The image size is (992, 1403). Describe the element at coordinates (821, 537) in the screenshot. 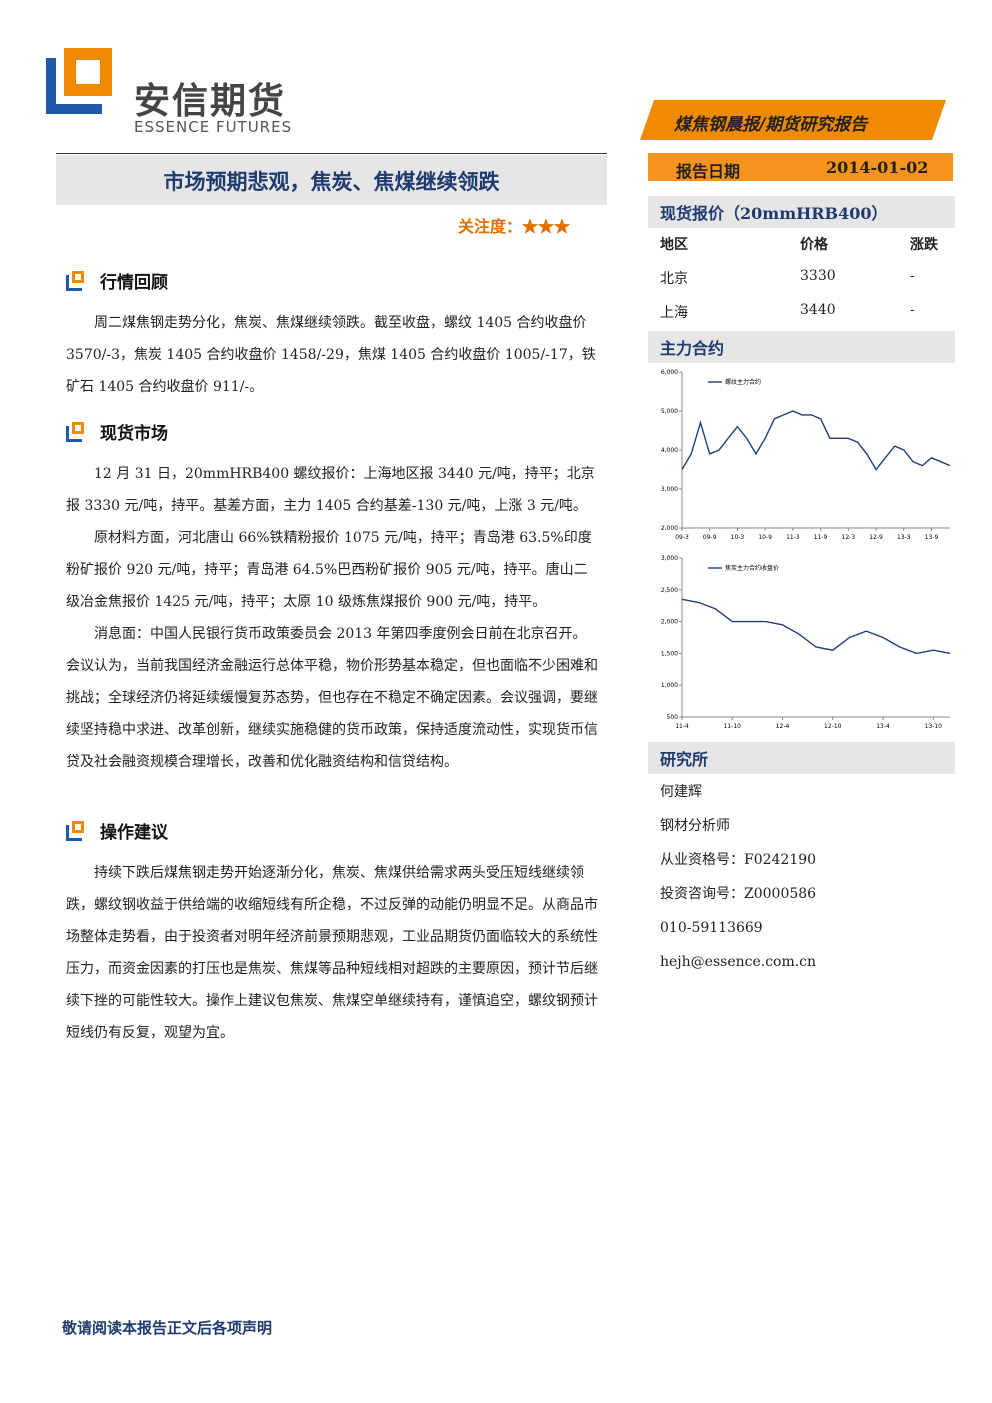

I see `x-tick-label: 11-9` at that location.